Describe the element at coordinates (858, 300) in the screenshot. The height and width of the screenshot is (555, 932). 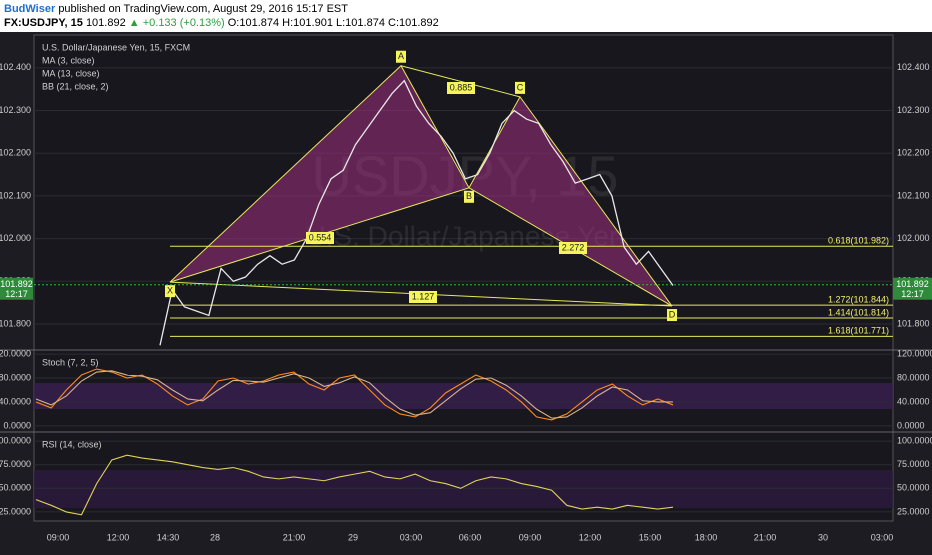
I see `fib-label: 1.272(101.844)` at that location.